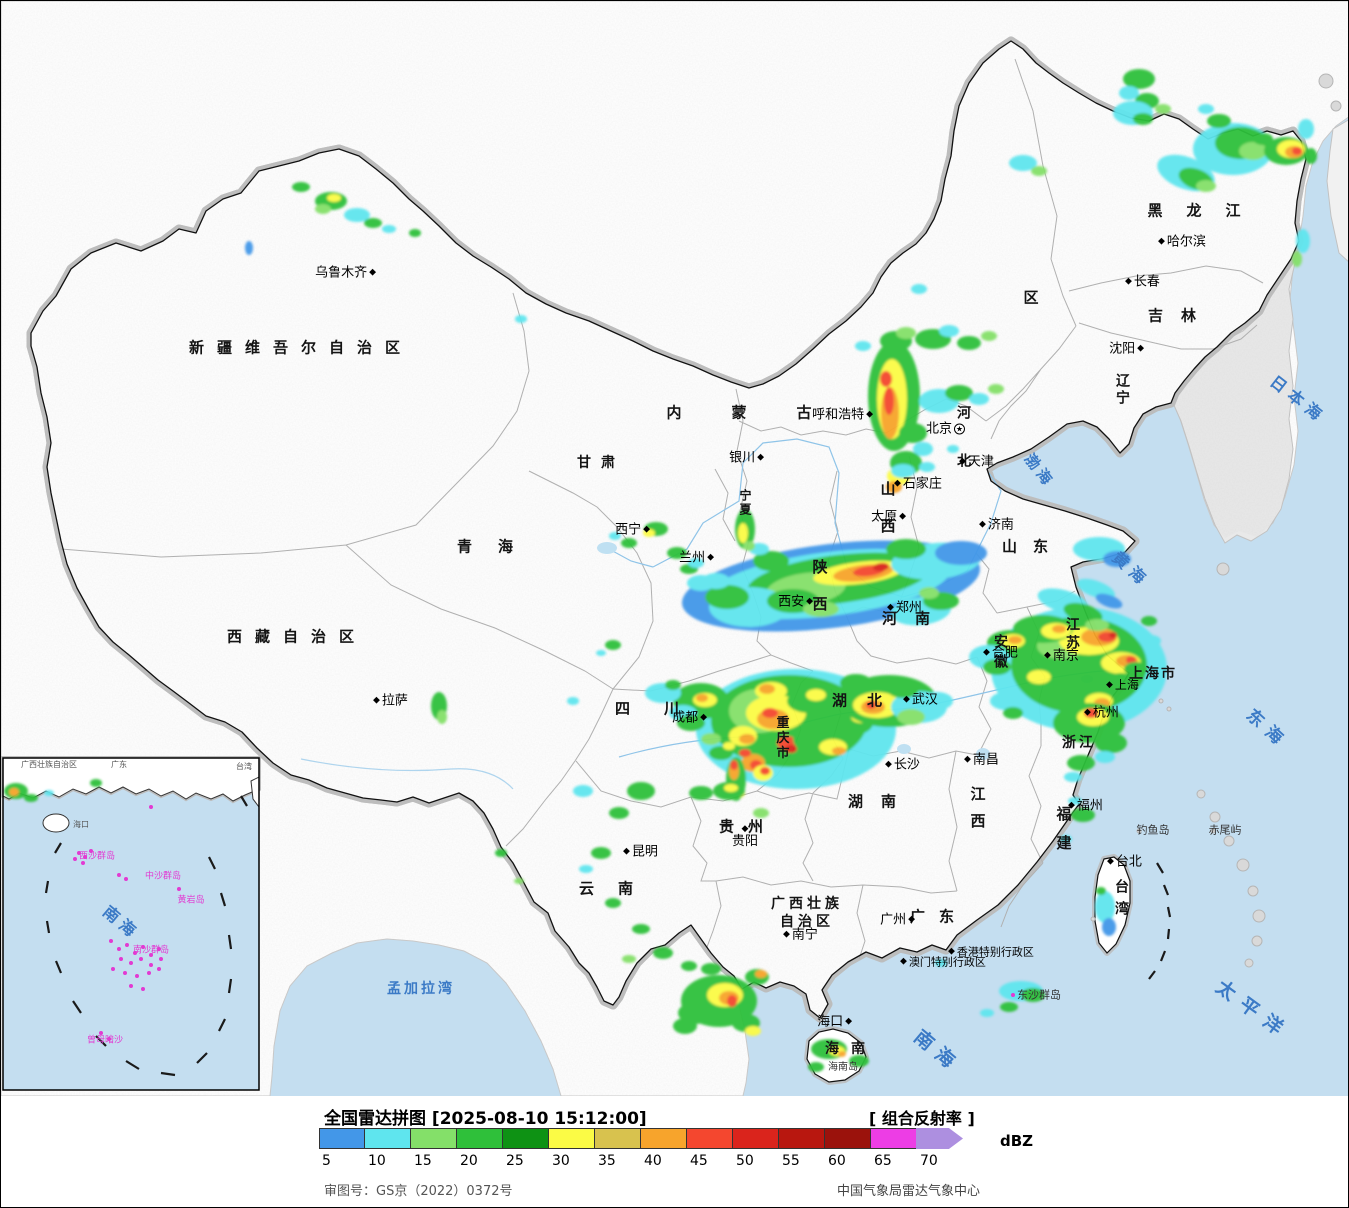  I want to click on legend-step: 40, so click(663, 1148).